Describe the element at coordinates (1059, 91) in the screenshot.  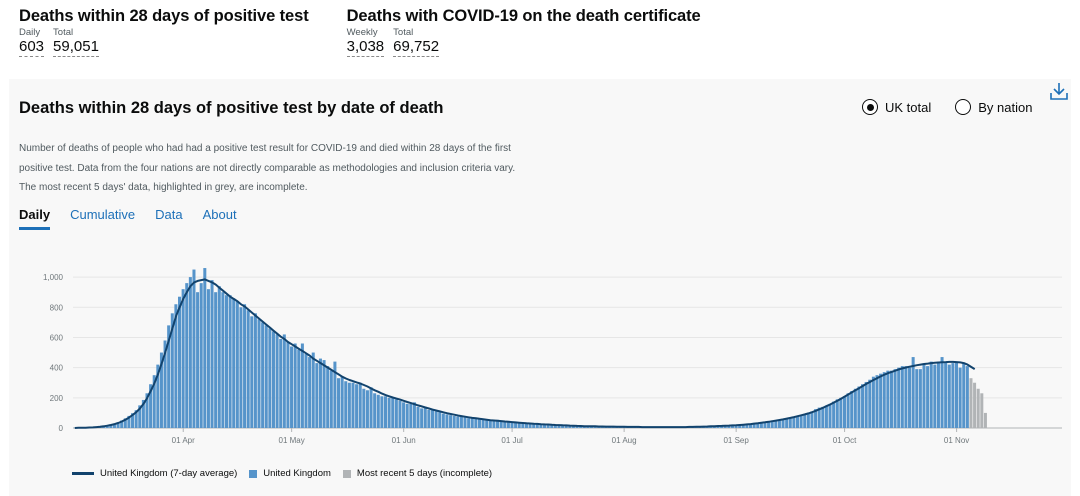
I see `download-icon` at that location.